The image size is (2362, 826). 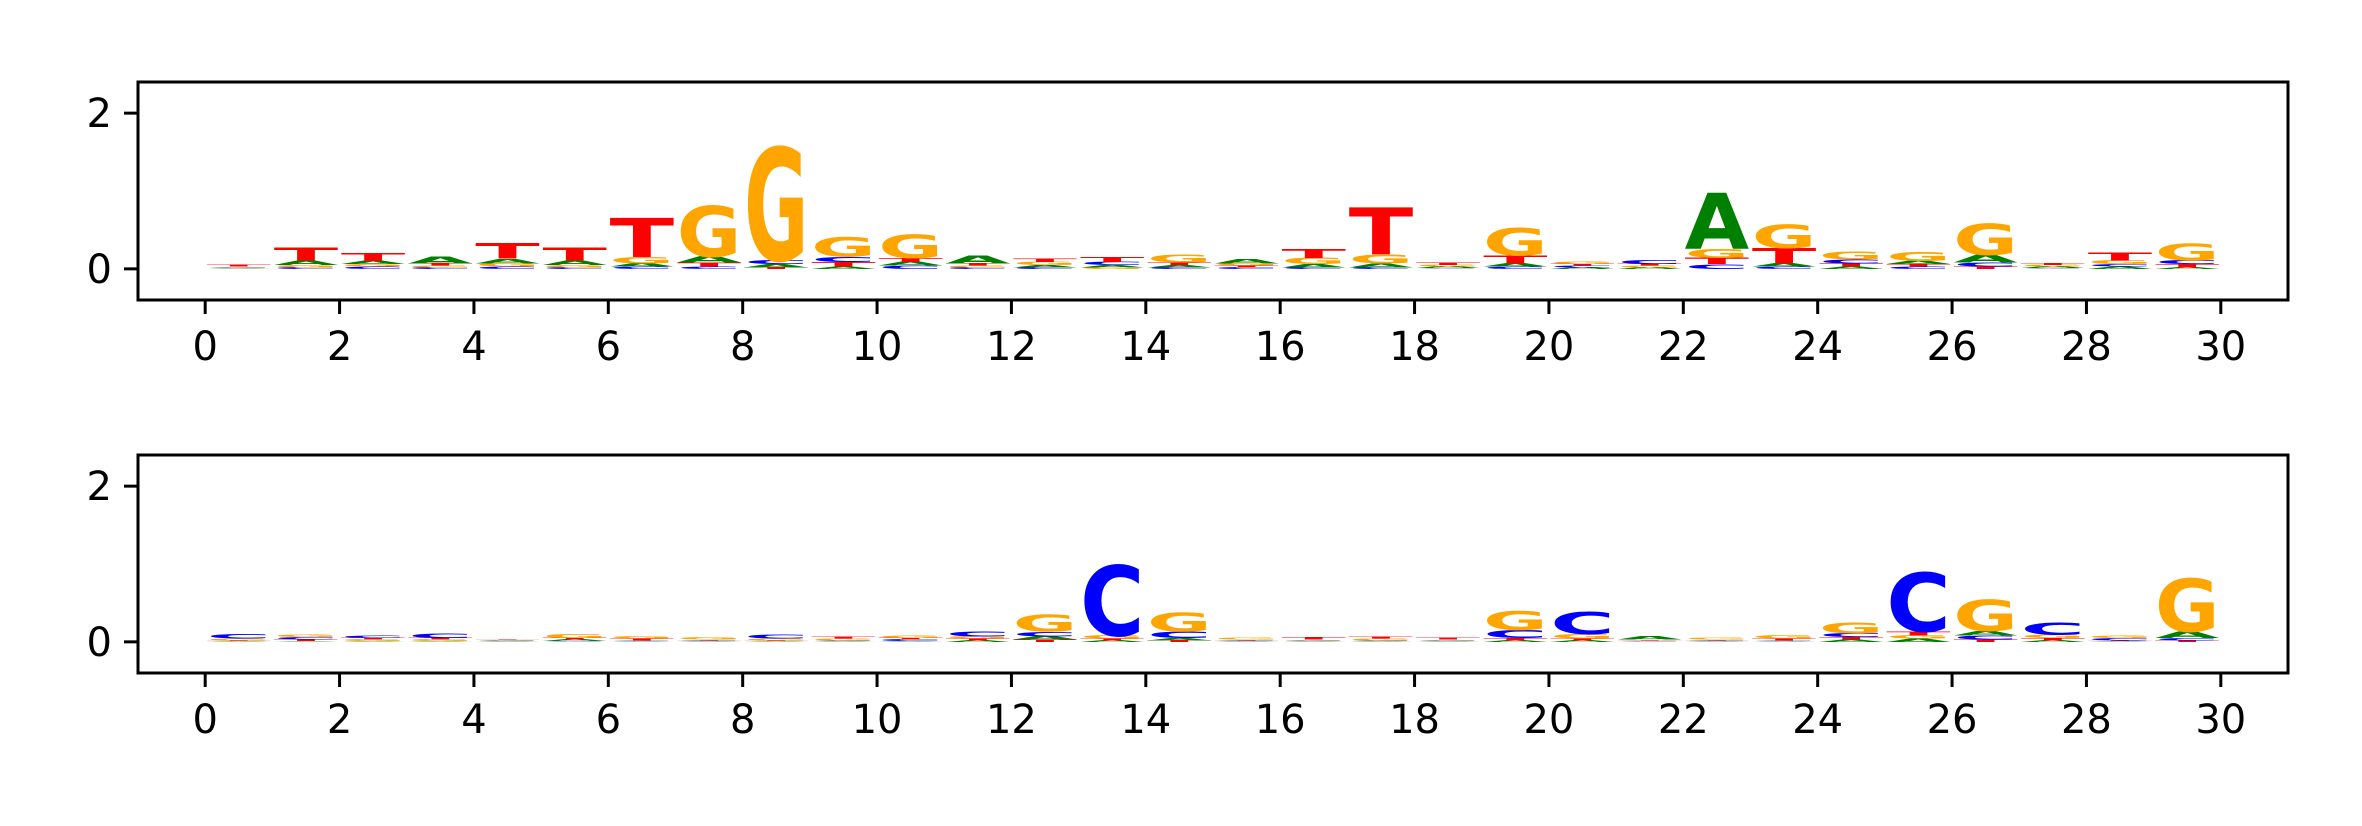 What do you see at coordinates (1145, 347) in the screenshot?
I see `x-tick-label: 14` at bounding box center [1145, 347].